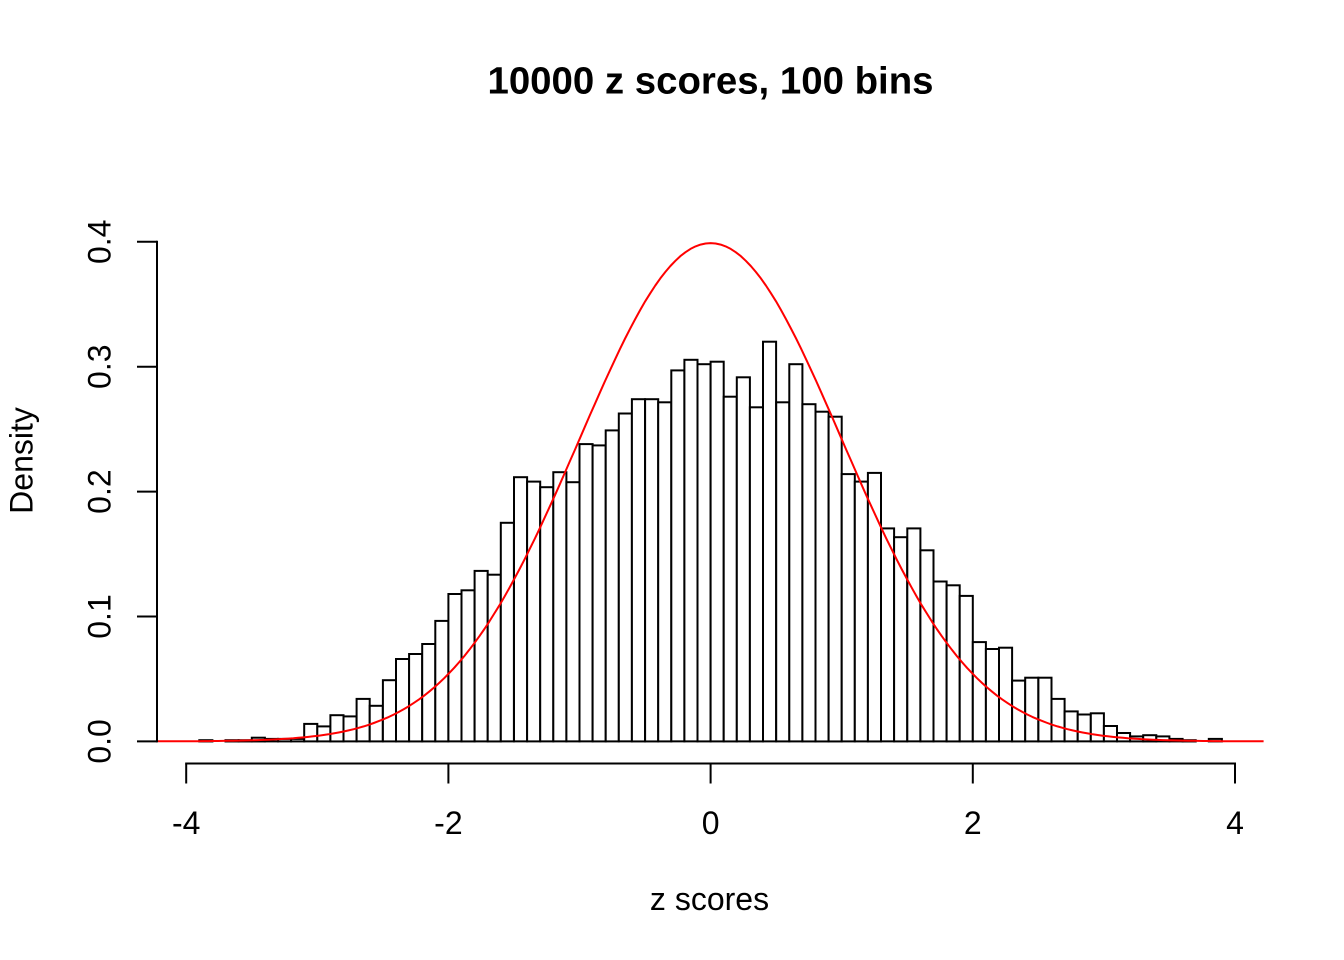  What do you see at coordinates (973, 823) in the screenshot?
I see `svg-text: 2` at bounding box center [973, 823].